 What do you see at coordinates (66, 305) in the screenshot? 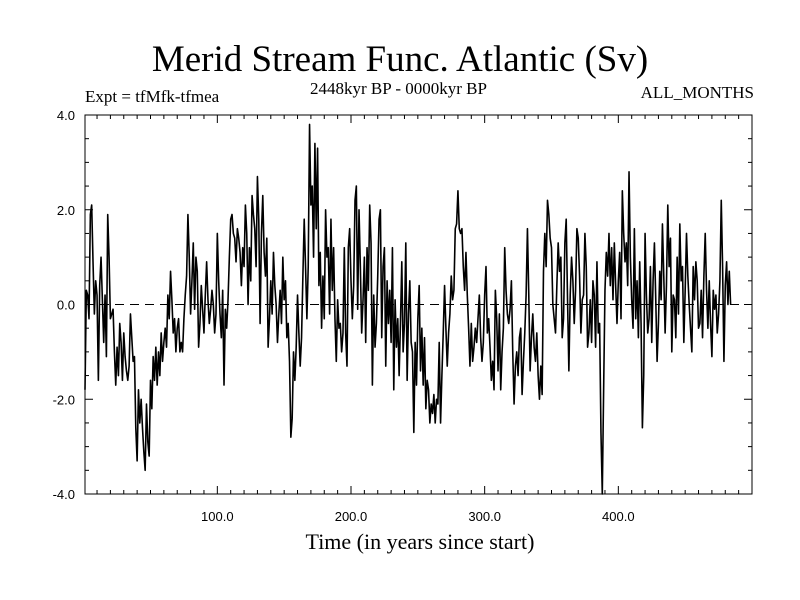
I see `y-tick-label: 0.0` at bounding box center [66, 305].